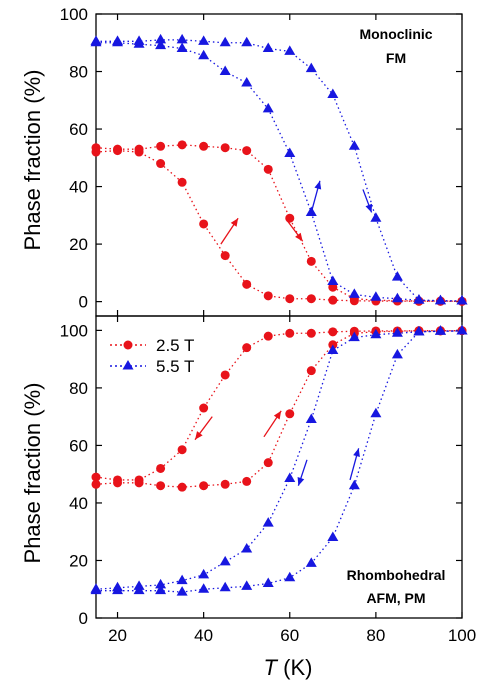 This screenshot has width=488, height=690. What do you see at coordinates (128, 365) in the screenshot?
I see `legend-marker-5.5T` at bounding box center [128, 365].